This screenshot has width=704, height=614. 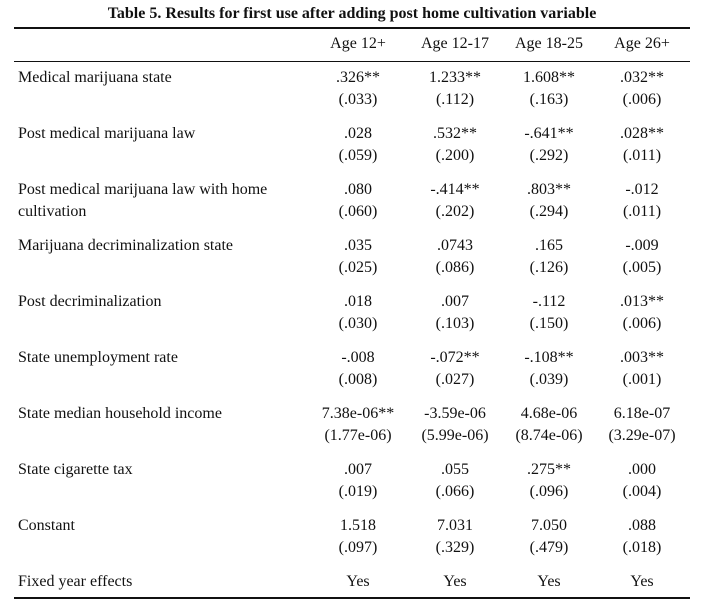 What do you see at coordinates (642, 77) in the screenshot?
I see `coefficient-cell: .032**` at bounding box center [642, 77].